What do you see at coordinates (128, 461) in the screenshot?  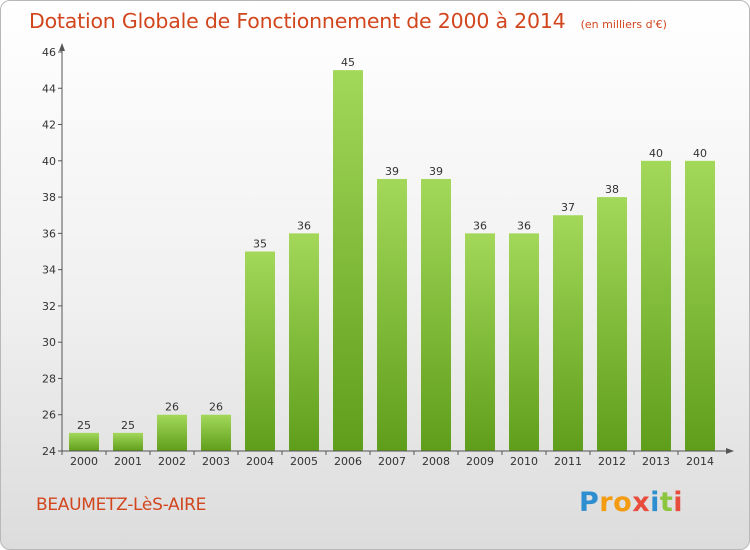 I see `x-tick-label-2001: 2001` at bounding box center [128, 461].